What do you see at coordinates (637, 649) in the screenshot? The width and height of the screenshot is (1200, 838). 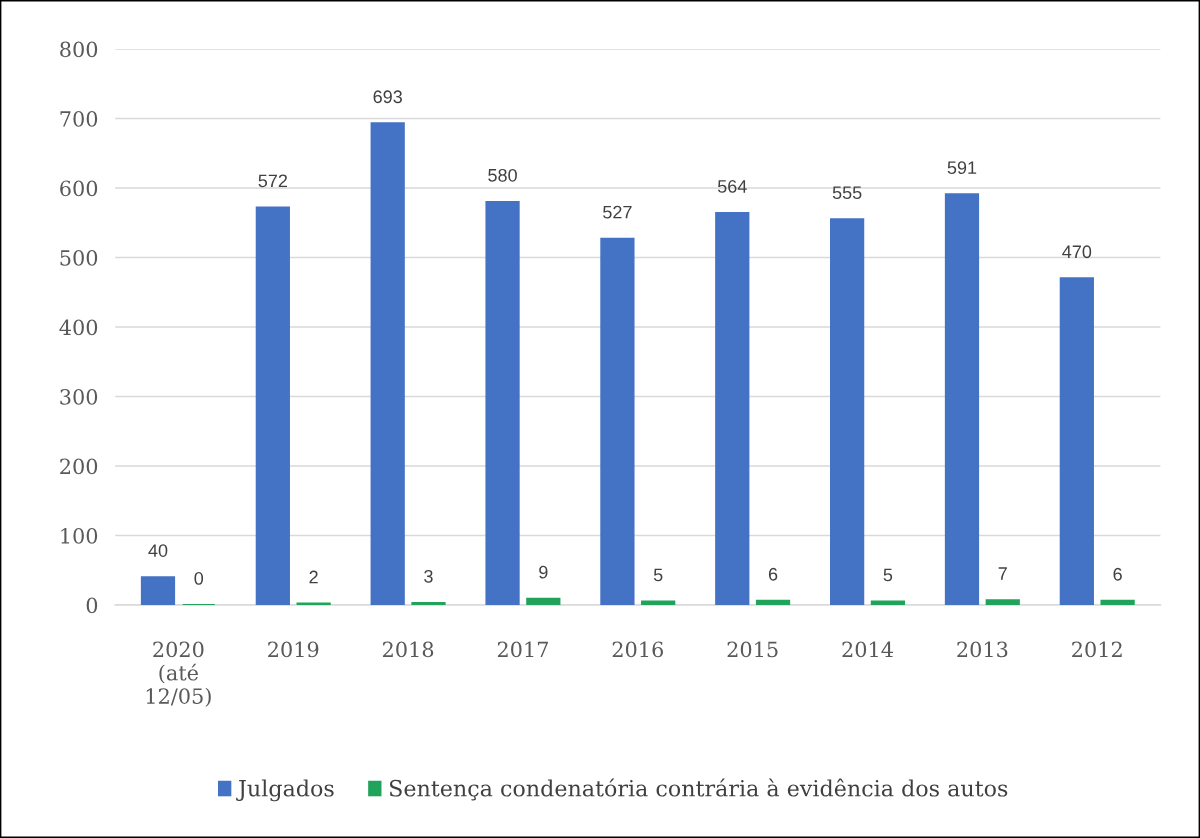 I see `x-tick-label: 2016` at bounding box center [637, 649].